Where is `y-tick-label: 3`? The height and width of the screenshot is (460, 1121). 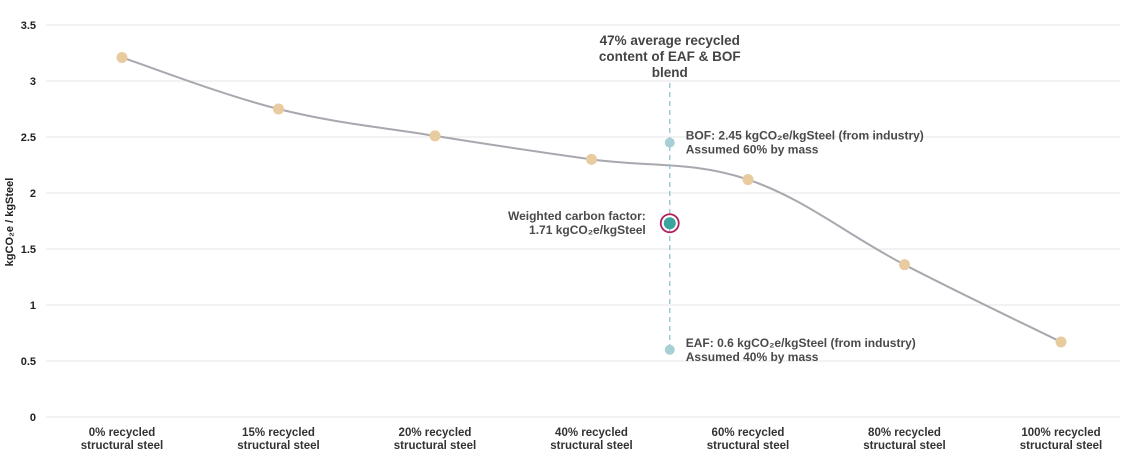 y-tick-label: 3 is located at coordinates (33, 82).